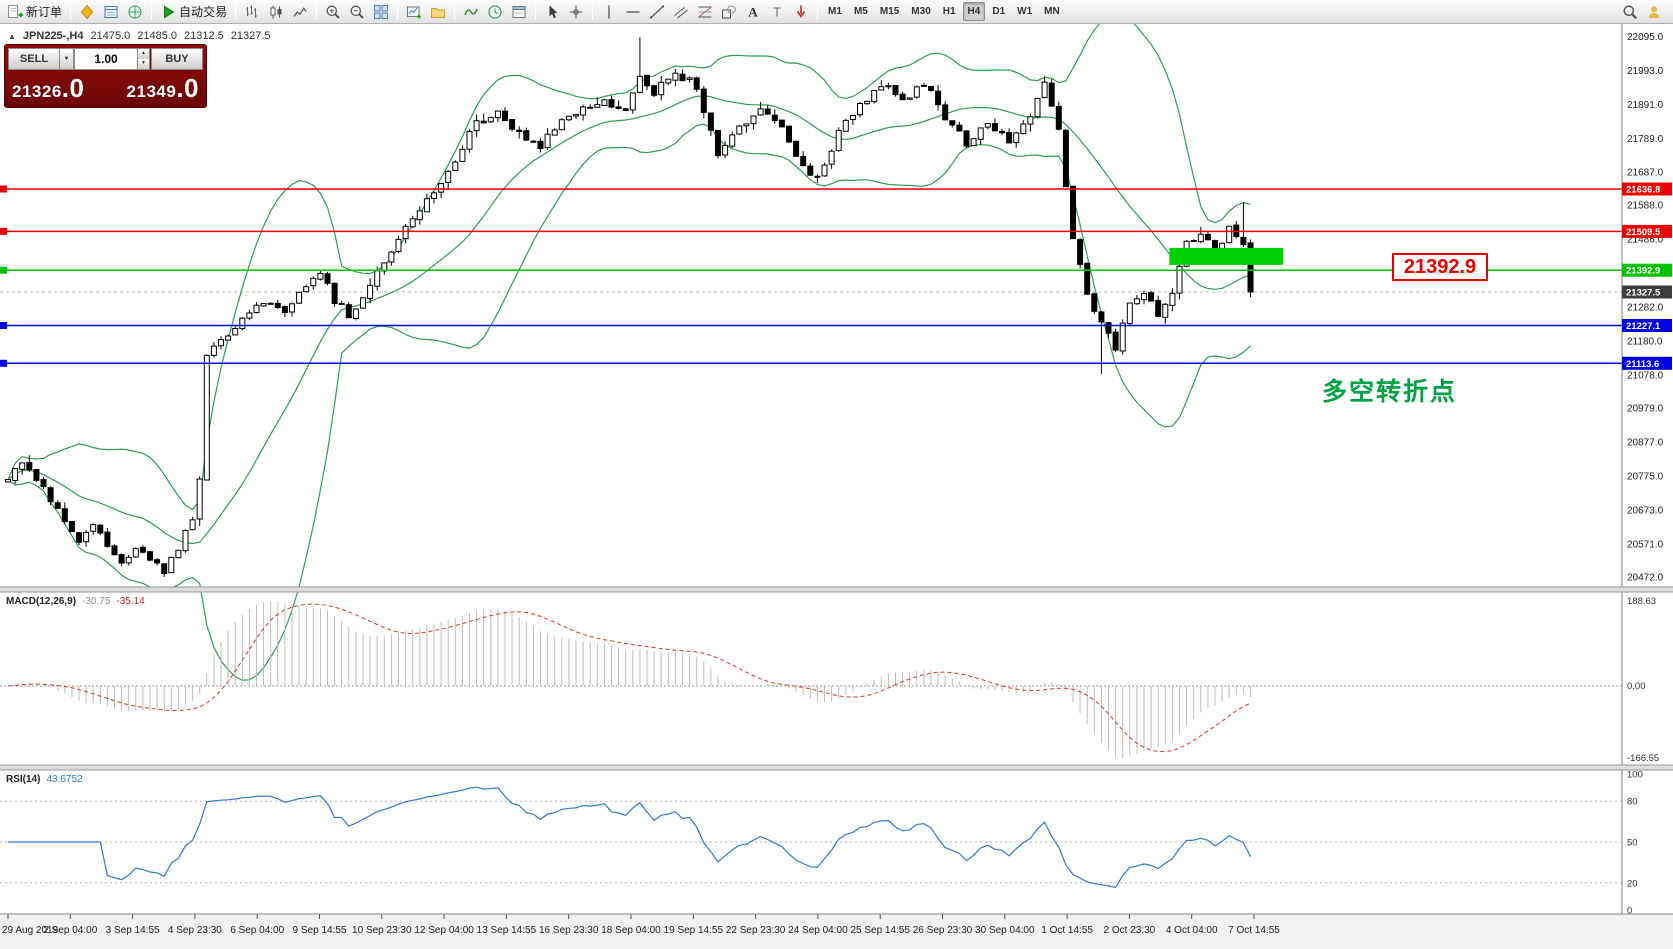  I want to click on sell-button: SELL, so click(34, 59).